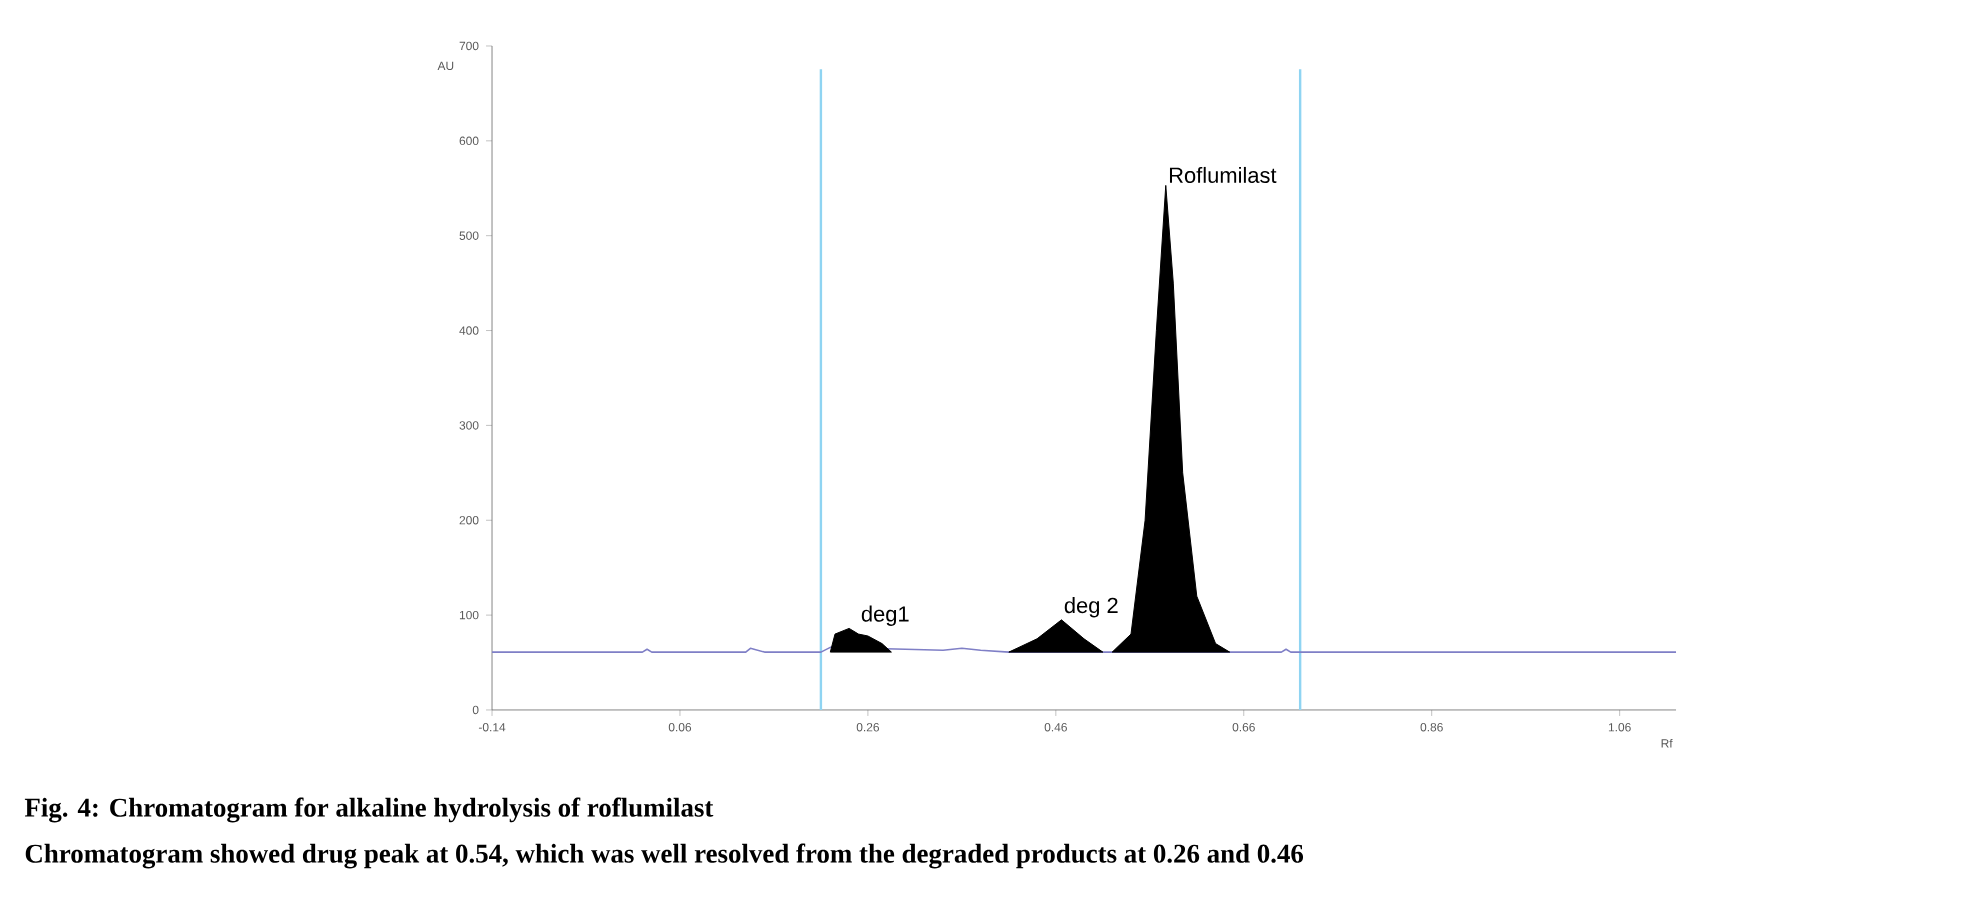 The height and width of the screenshot is (898, 1970). Describe the element at coordinates (664, 856) in the screenshot. I see `text: Chromatogram showed drug peak at 0.54, which was well resolved from the degraded products at 0.26 and 0.46` at that location.